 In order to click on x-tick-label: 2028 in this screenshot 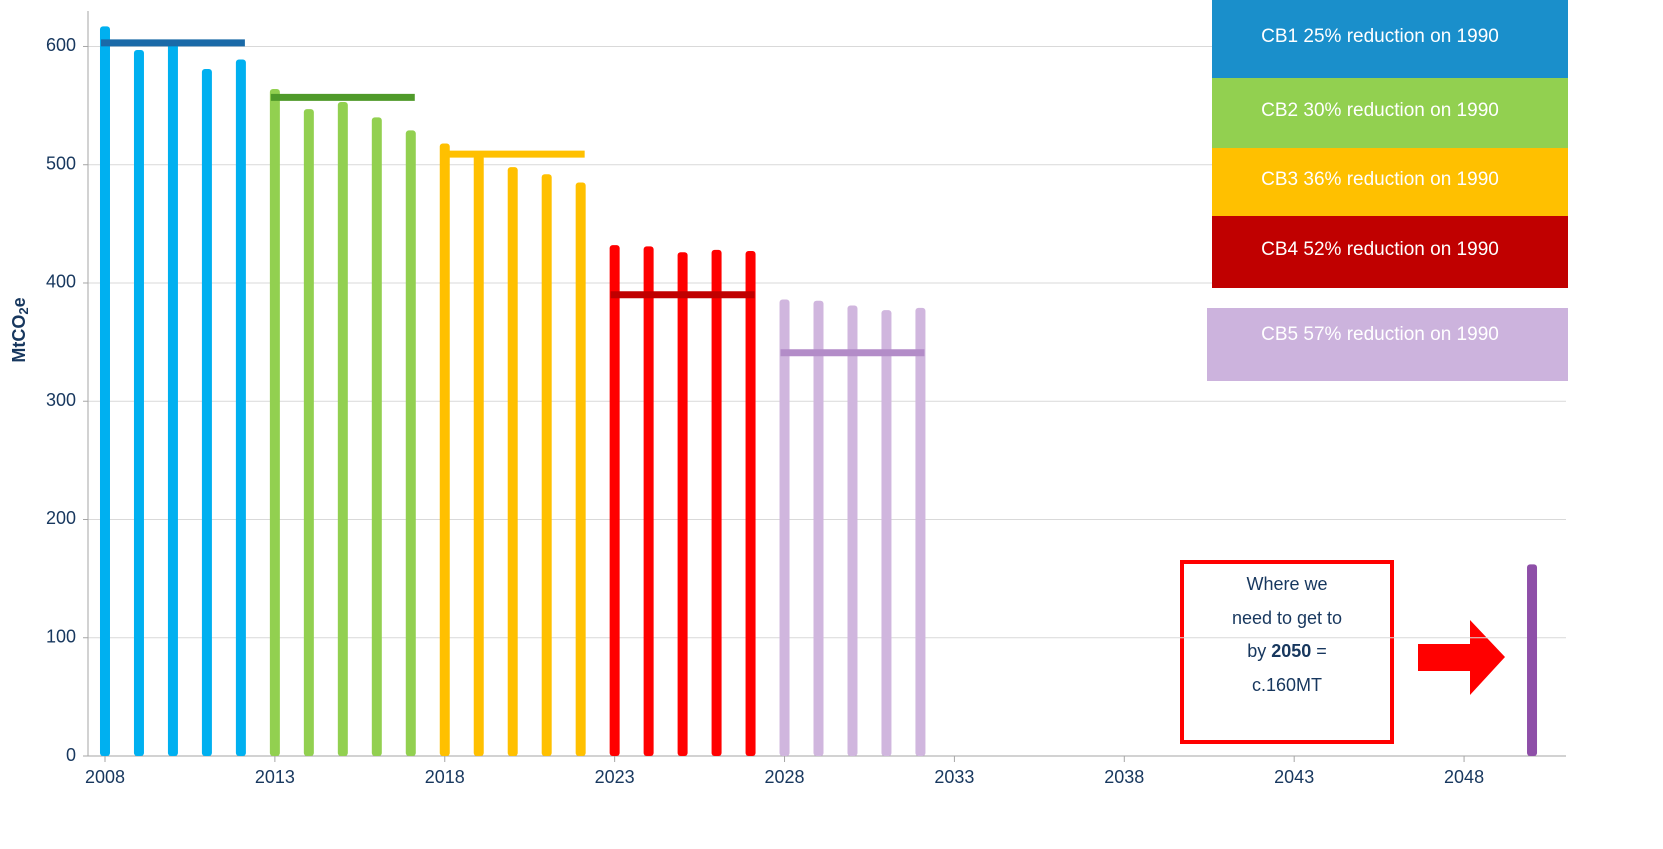, I will do `click(785, 777)`.